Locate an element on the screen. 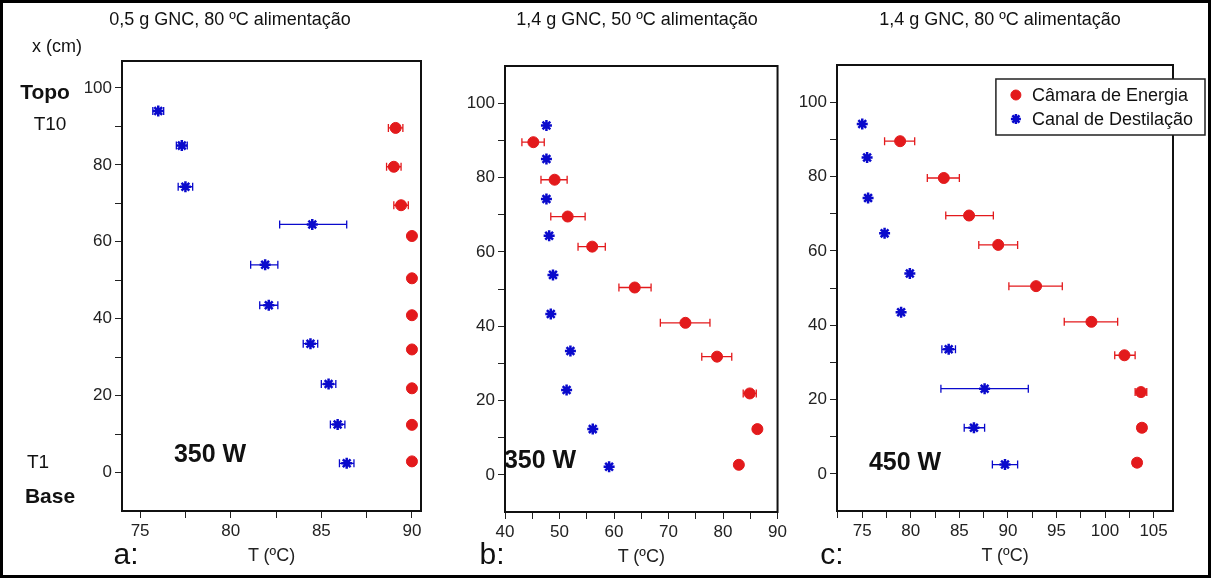 The image size is (1211, 578). text: T10 is located at coordinates (50, 124).